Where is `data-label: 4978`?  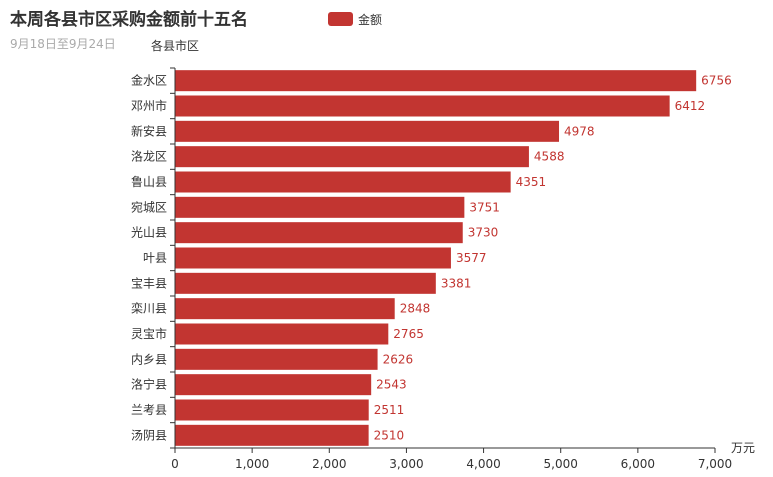
data-label: 4978 is located at coordinates (579, 131).